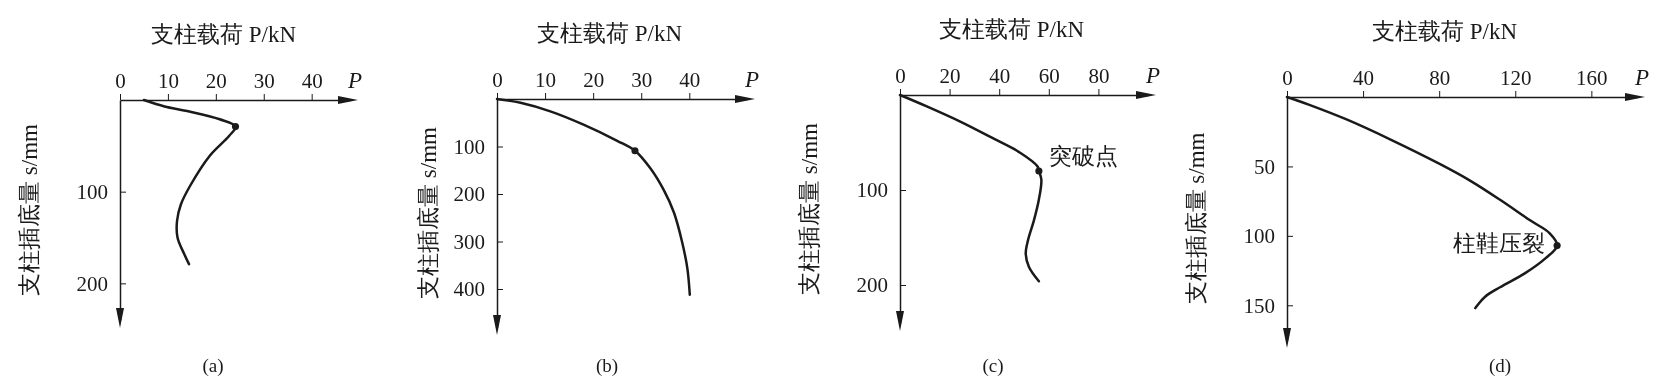 The height and width of the screenshot is (392, 1668). I want to click on y-tick-label: 50, so click(1264, 166).